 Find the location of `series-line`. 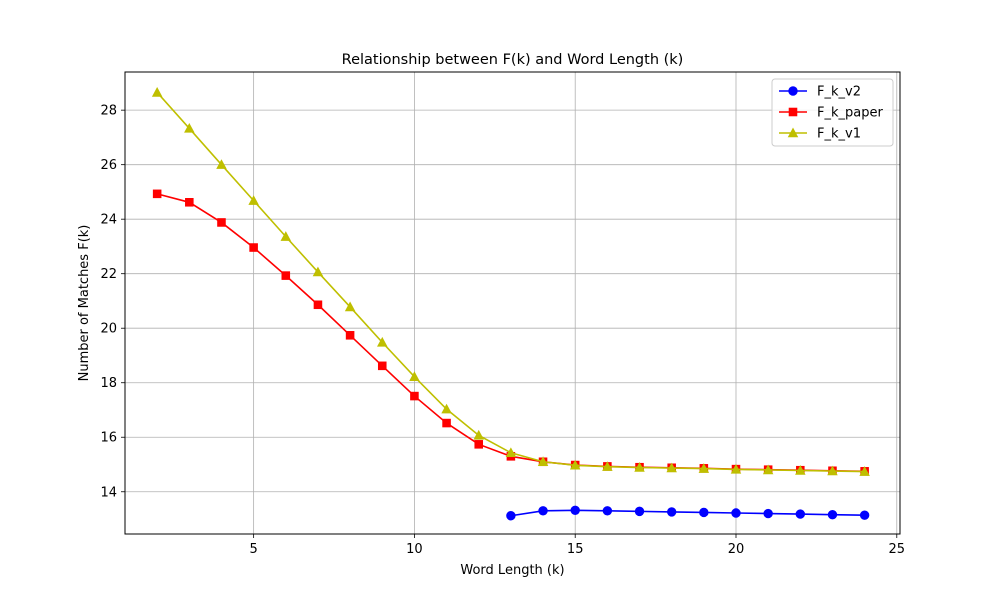

series-line is located at coordinates (687, 513).